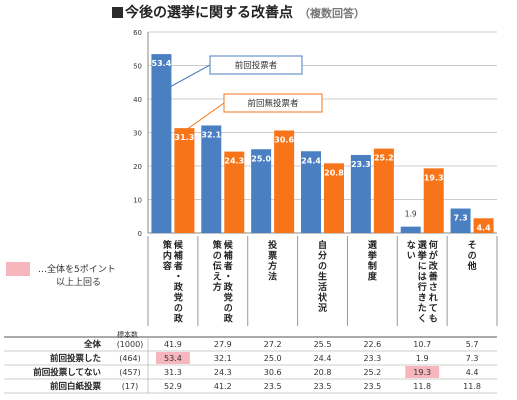 The width and height of the screenshot is (517, 400). Describe the element at coordinates (372, 256) in the screenshot. I see `category-label-4-char-0-1: 挙` at that location.